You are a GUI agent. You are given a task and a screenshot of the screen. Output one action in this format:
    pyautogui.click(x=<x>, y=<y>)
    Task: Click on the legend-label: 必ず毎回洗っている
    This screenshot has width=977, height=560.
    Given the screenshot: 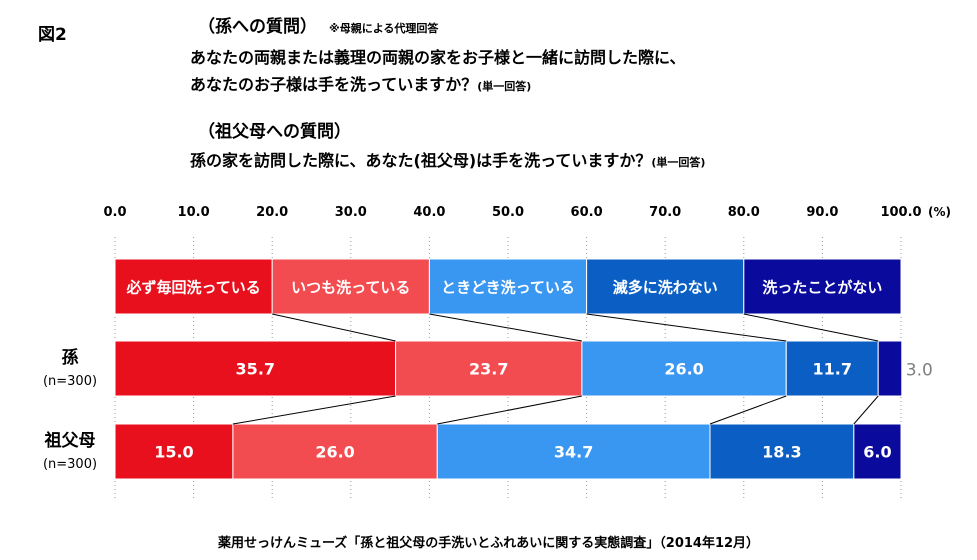 What is the action you would take?
    pyautogui.click(x=192, y=288)
    